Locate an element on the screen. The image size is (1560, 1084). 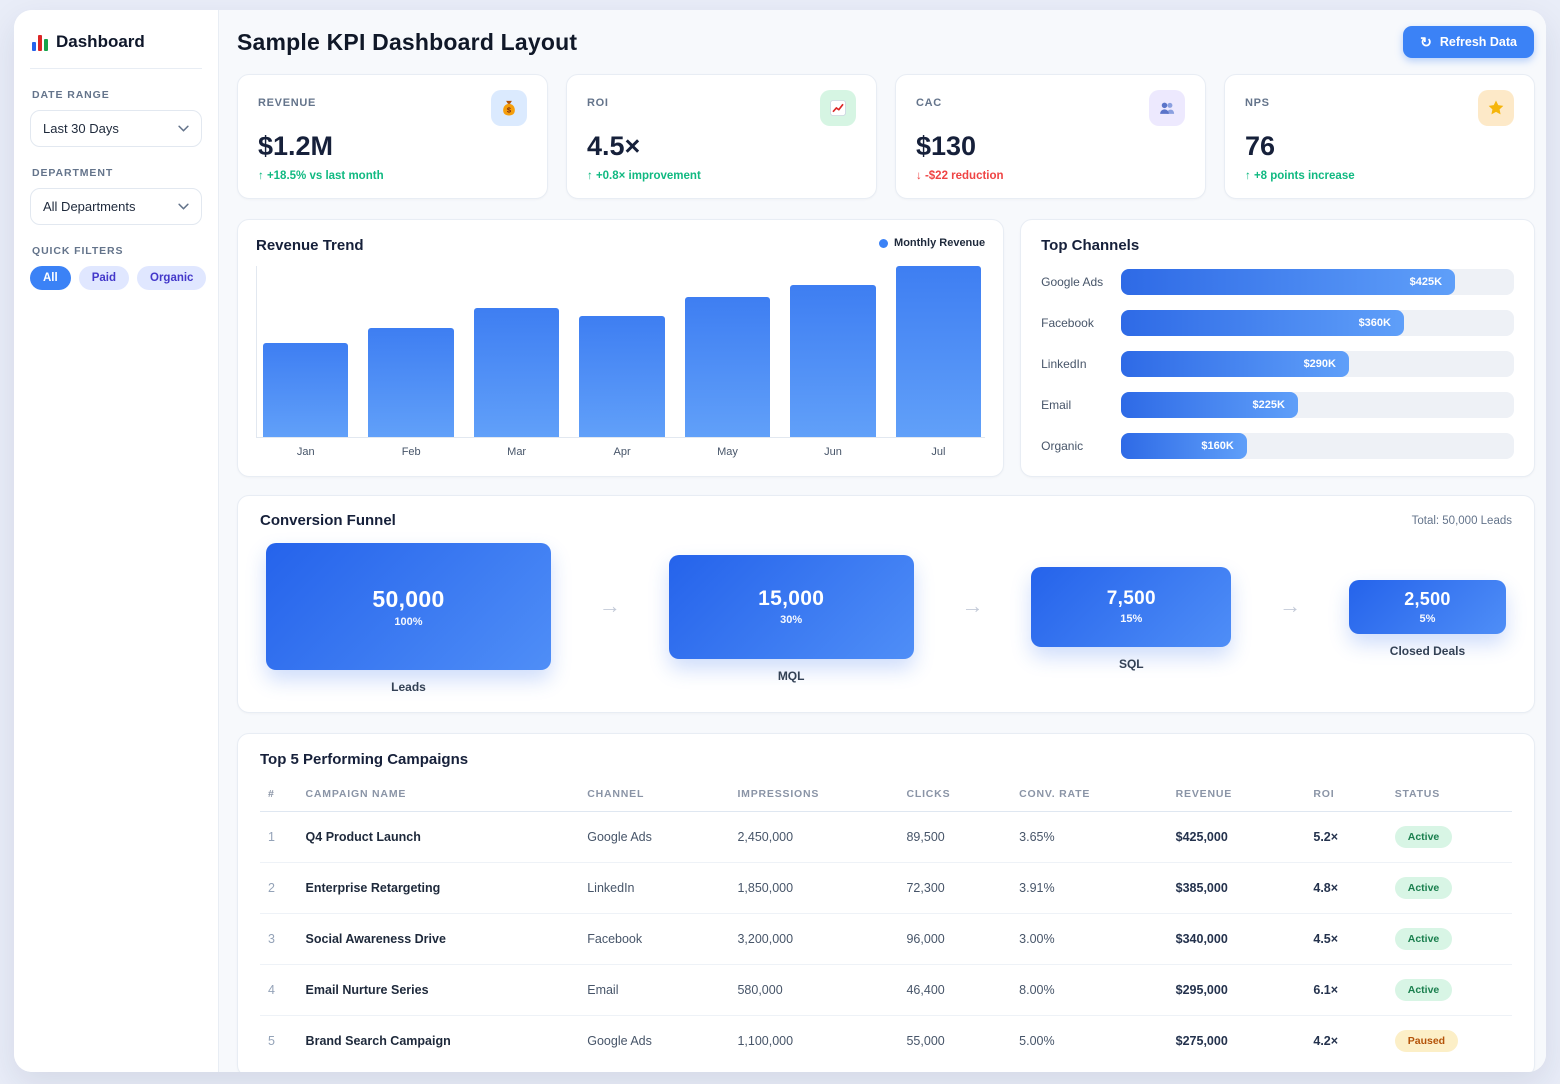
revenue-bar-jun is located at coordinates (833, 360).